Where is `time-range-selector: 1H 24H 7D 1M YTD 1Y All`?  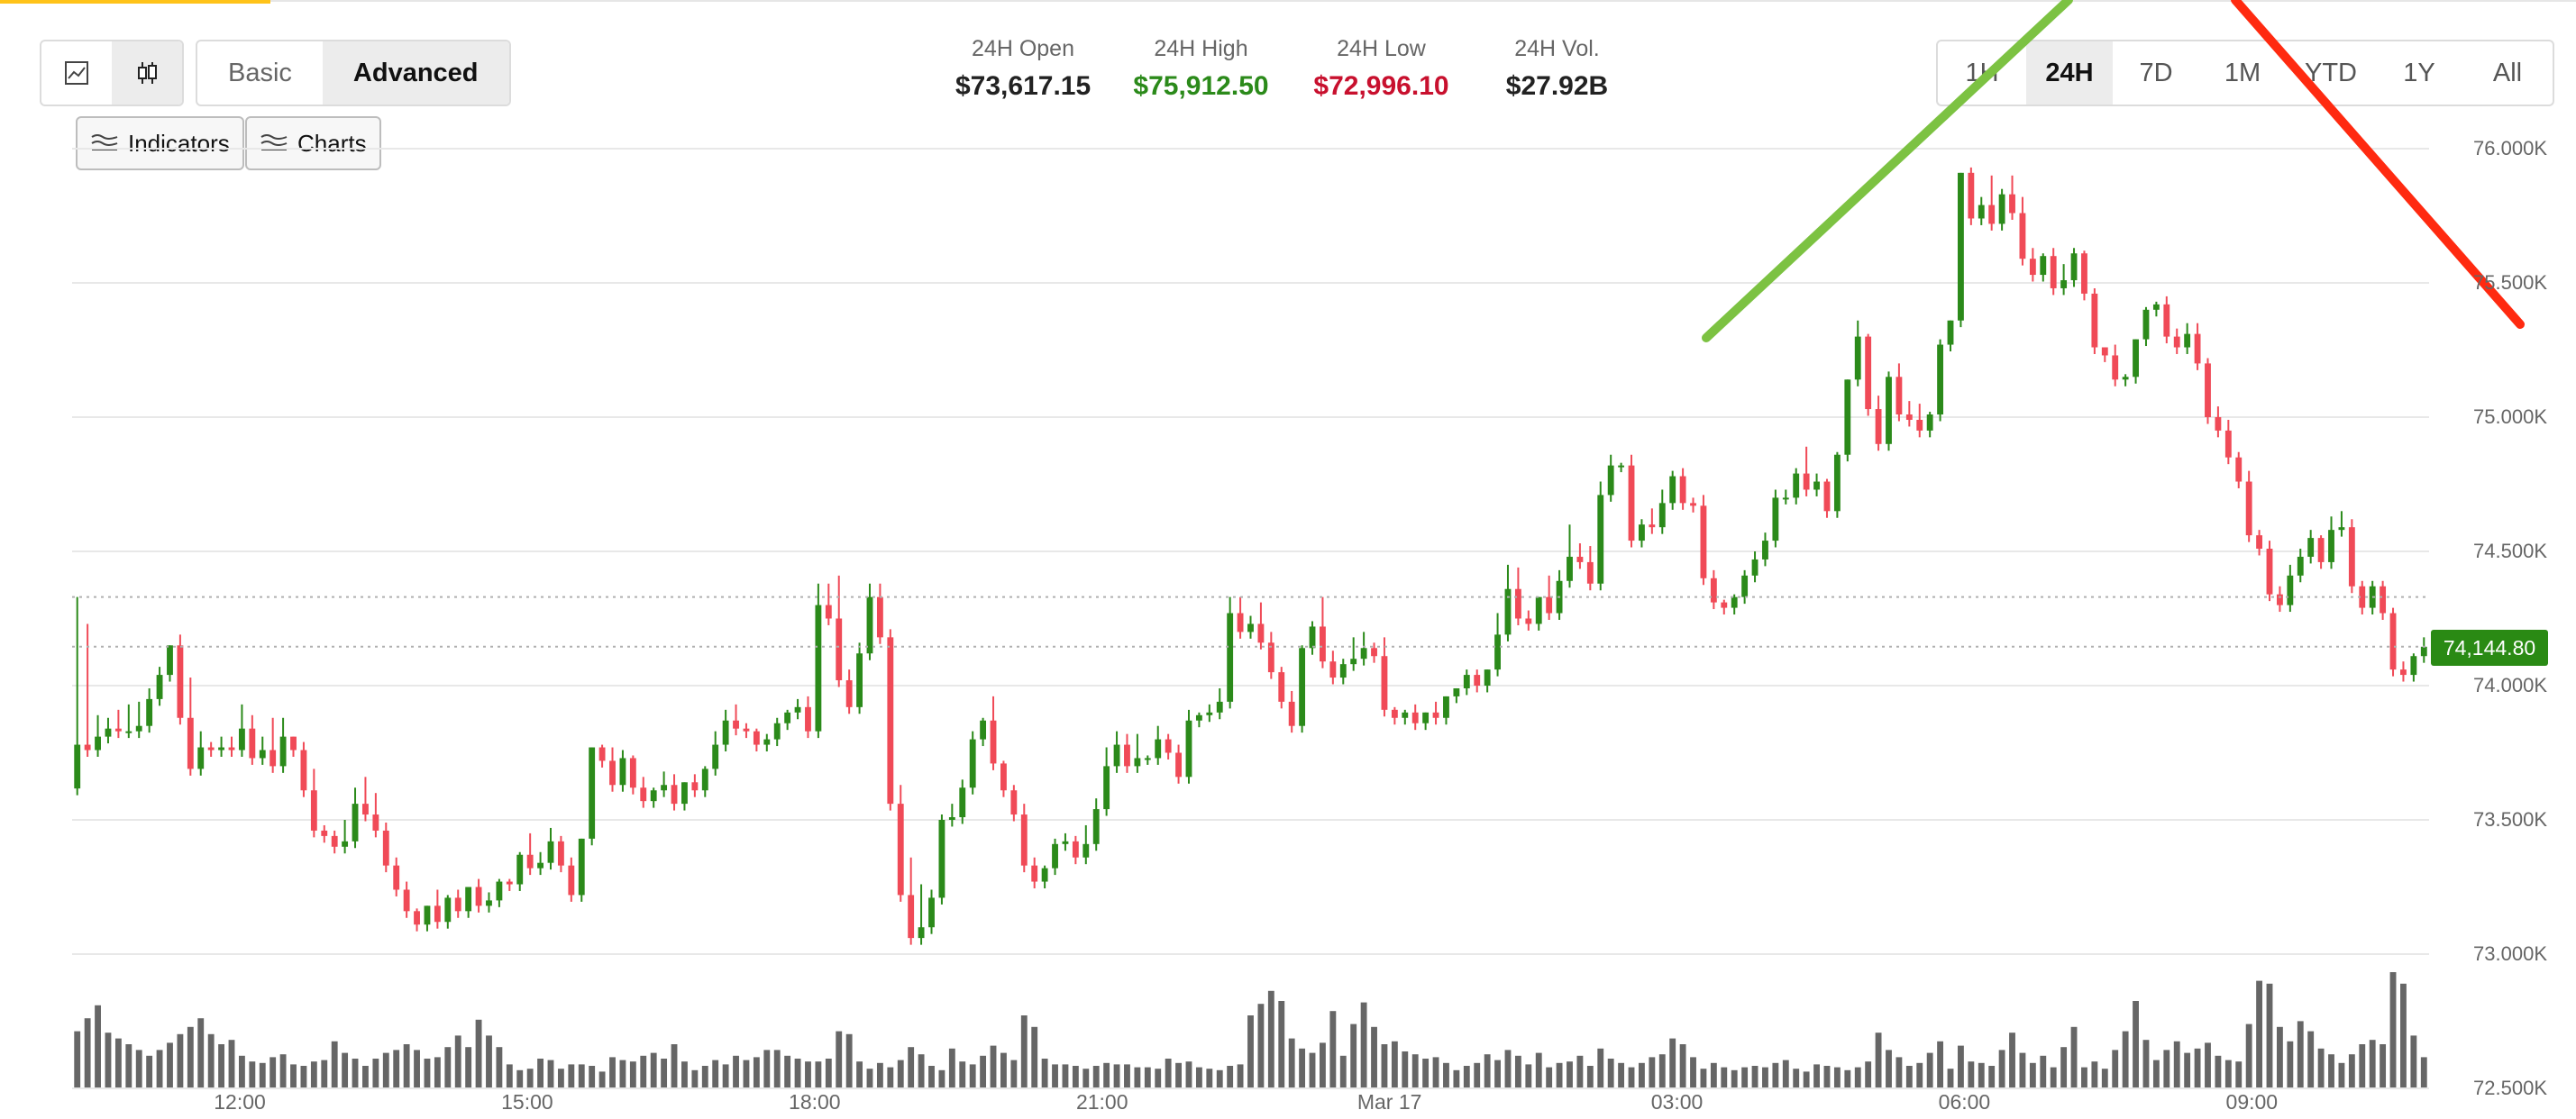
time-range-selector: 1H 24H 7D 1M YTD 1Y All is located at coordinates (2245, 73).